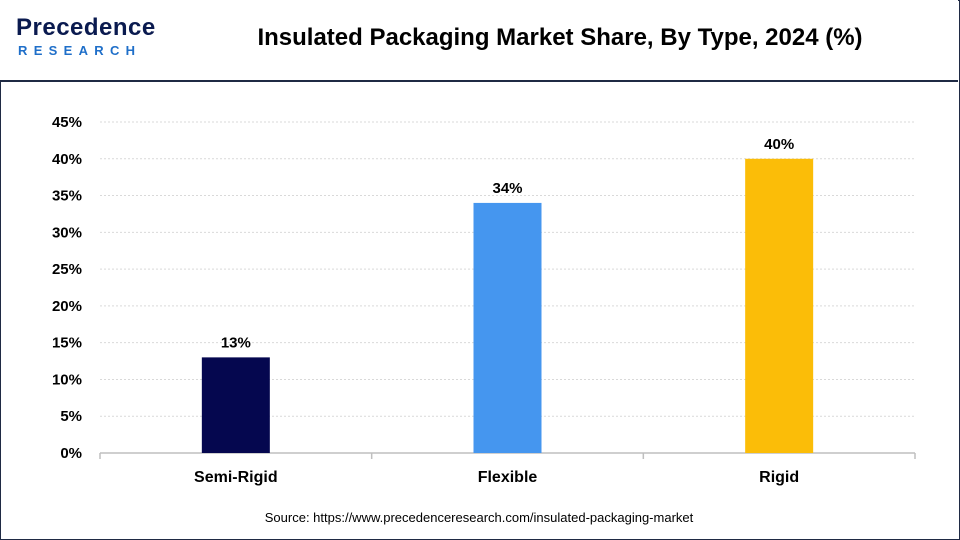 Image resolution: width=960 pixels, height=540 pixels. What do you see at coordinates (67, 269) in the screenshot?
I see `y-tick-label: 25%` at bounding box center [67, 269].